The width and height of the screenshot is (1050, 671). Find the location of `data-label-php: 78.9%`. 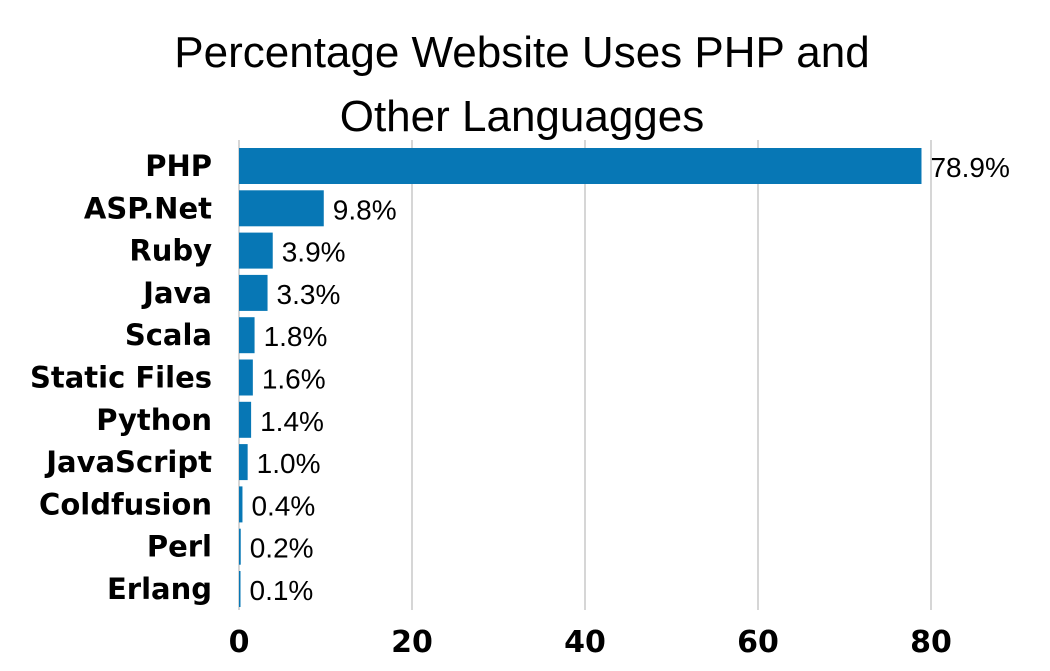

data-label-php: 78.9% is located at coordinates (969, 167).